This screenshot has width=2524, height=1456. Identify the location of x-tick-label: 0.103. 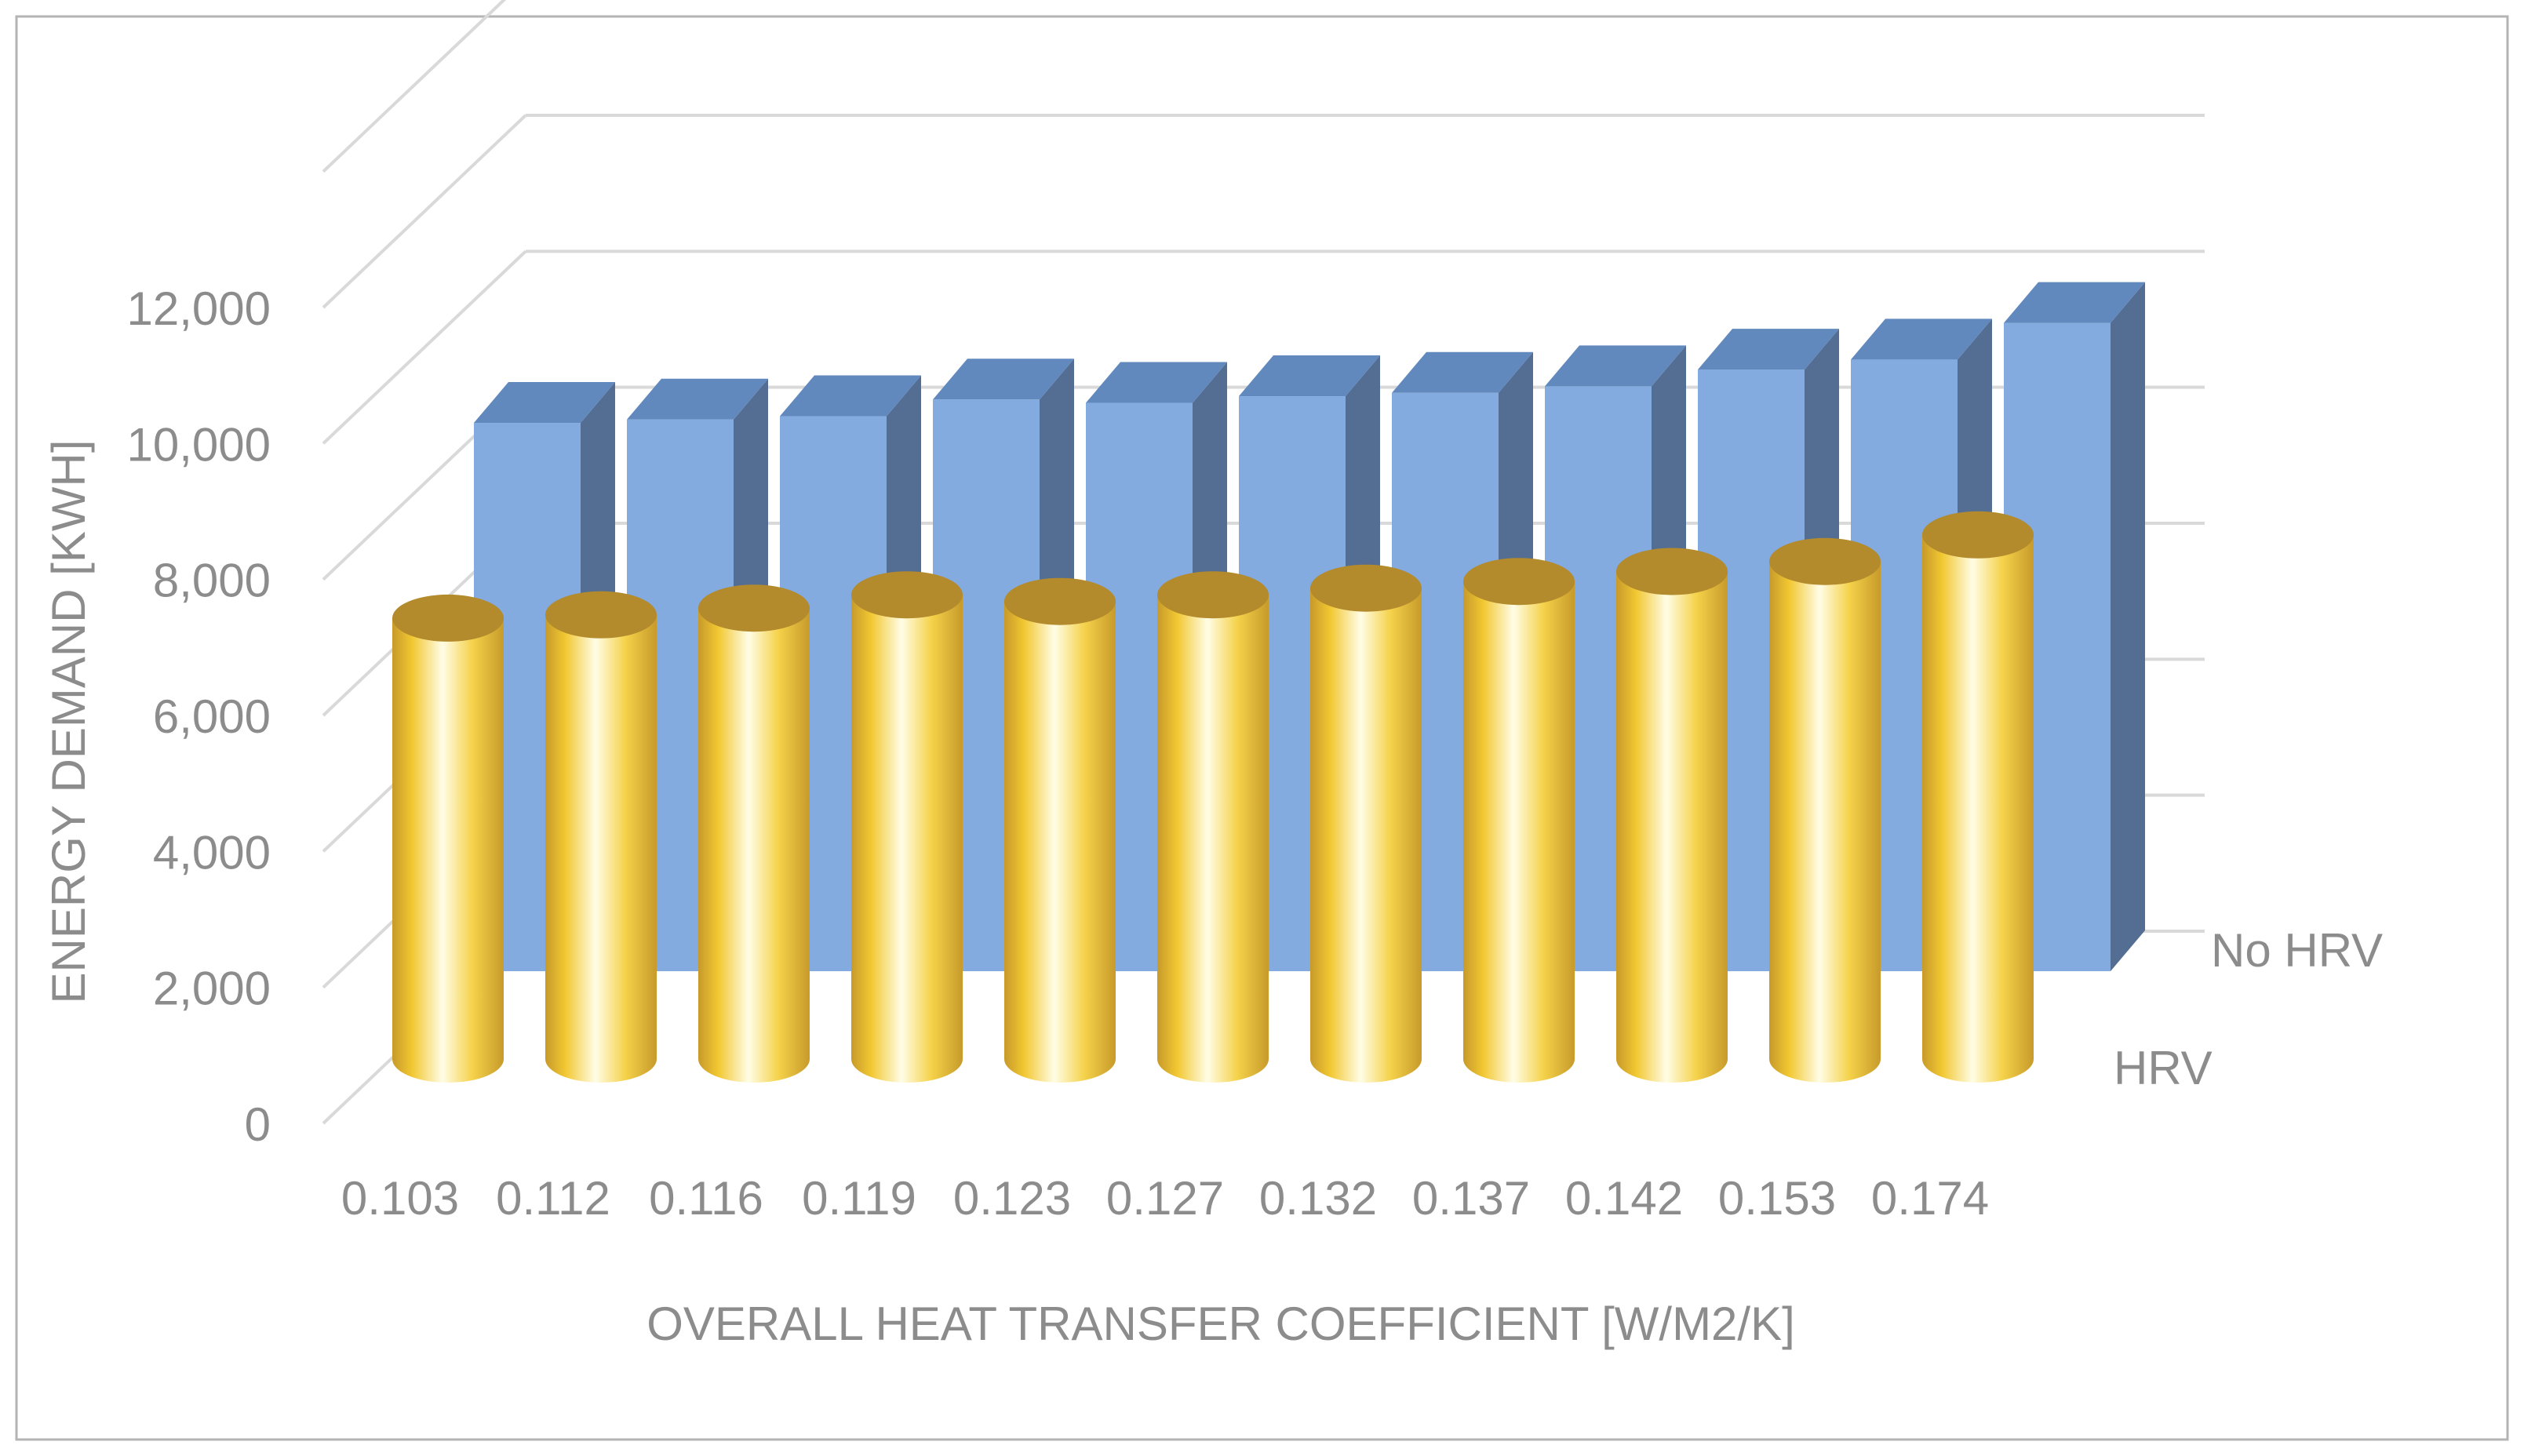
(400, 1198).